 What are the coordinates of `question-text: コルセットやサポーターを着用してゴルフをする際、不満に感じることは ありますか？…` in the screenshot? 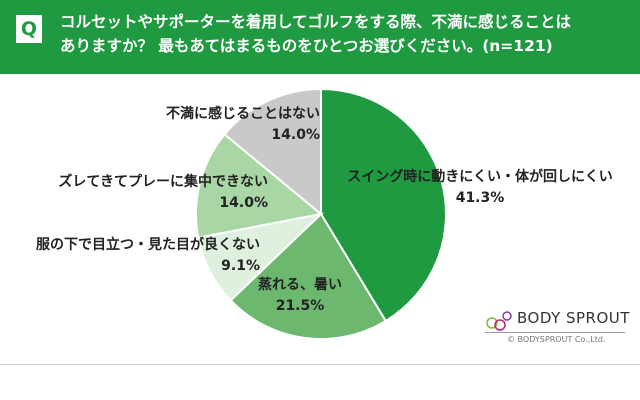 It's located at (315, 34).